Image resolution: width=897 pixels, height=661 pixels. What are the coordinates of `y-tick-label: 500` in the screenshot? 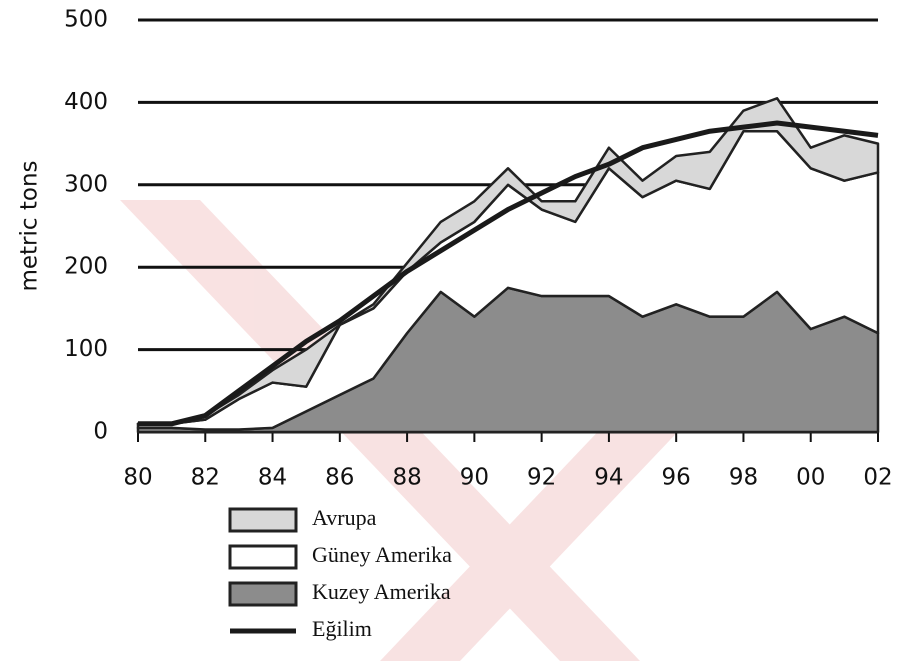 It's located at (86, 20).